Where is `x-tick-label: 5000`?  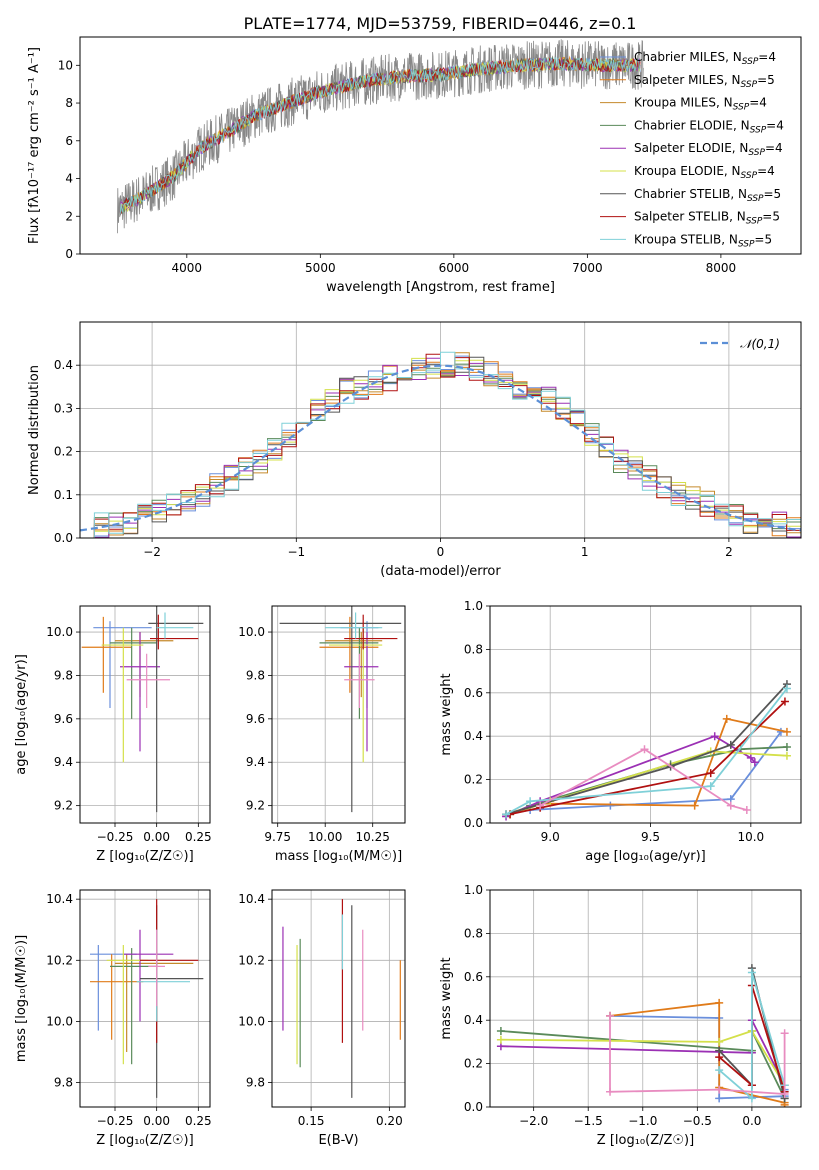 x-tick-label: 5000 is located at coordinates (320, 268).